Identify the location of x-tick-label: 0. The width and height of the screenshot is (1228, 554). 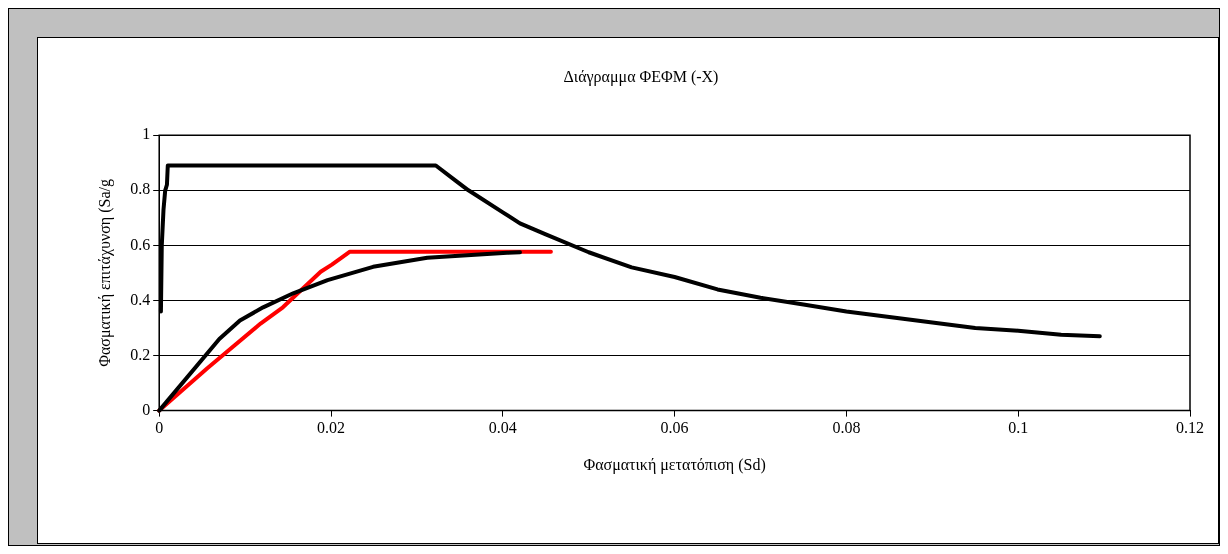
(159, 428).